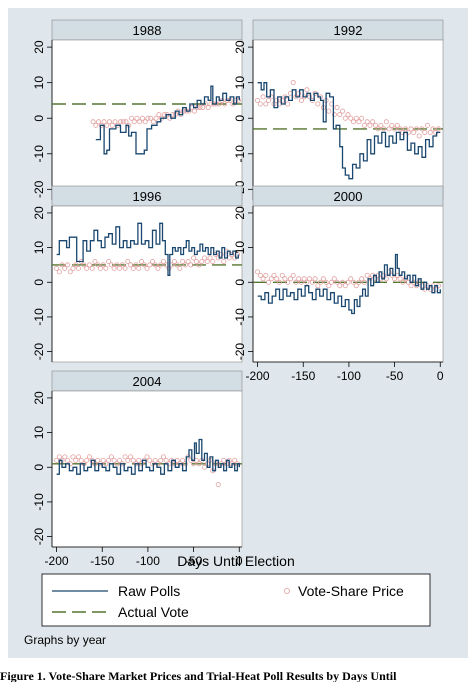 Image resolution: width=474 pixels, height=682 pixels. What do you see at coordinates (348, 30) in the screenshot?
I see `panel-title: 1992` at bounding box center [348, 30].